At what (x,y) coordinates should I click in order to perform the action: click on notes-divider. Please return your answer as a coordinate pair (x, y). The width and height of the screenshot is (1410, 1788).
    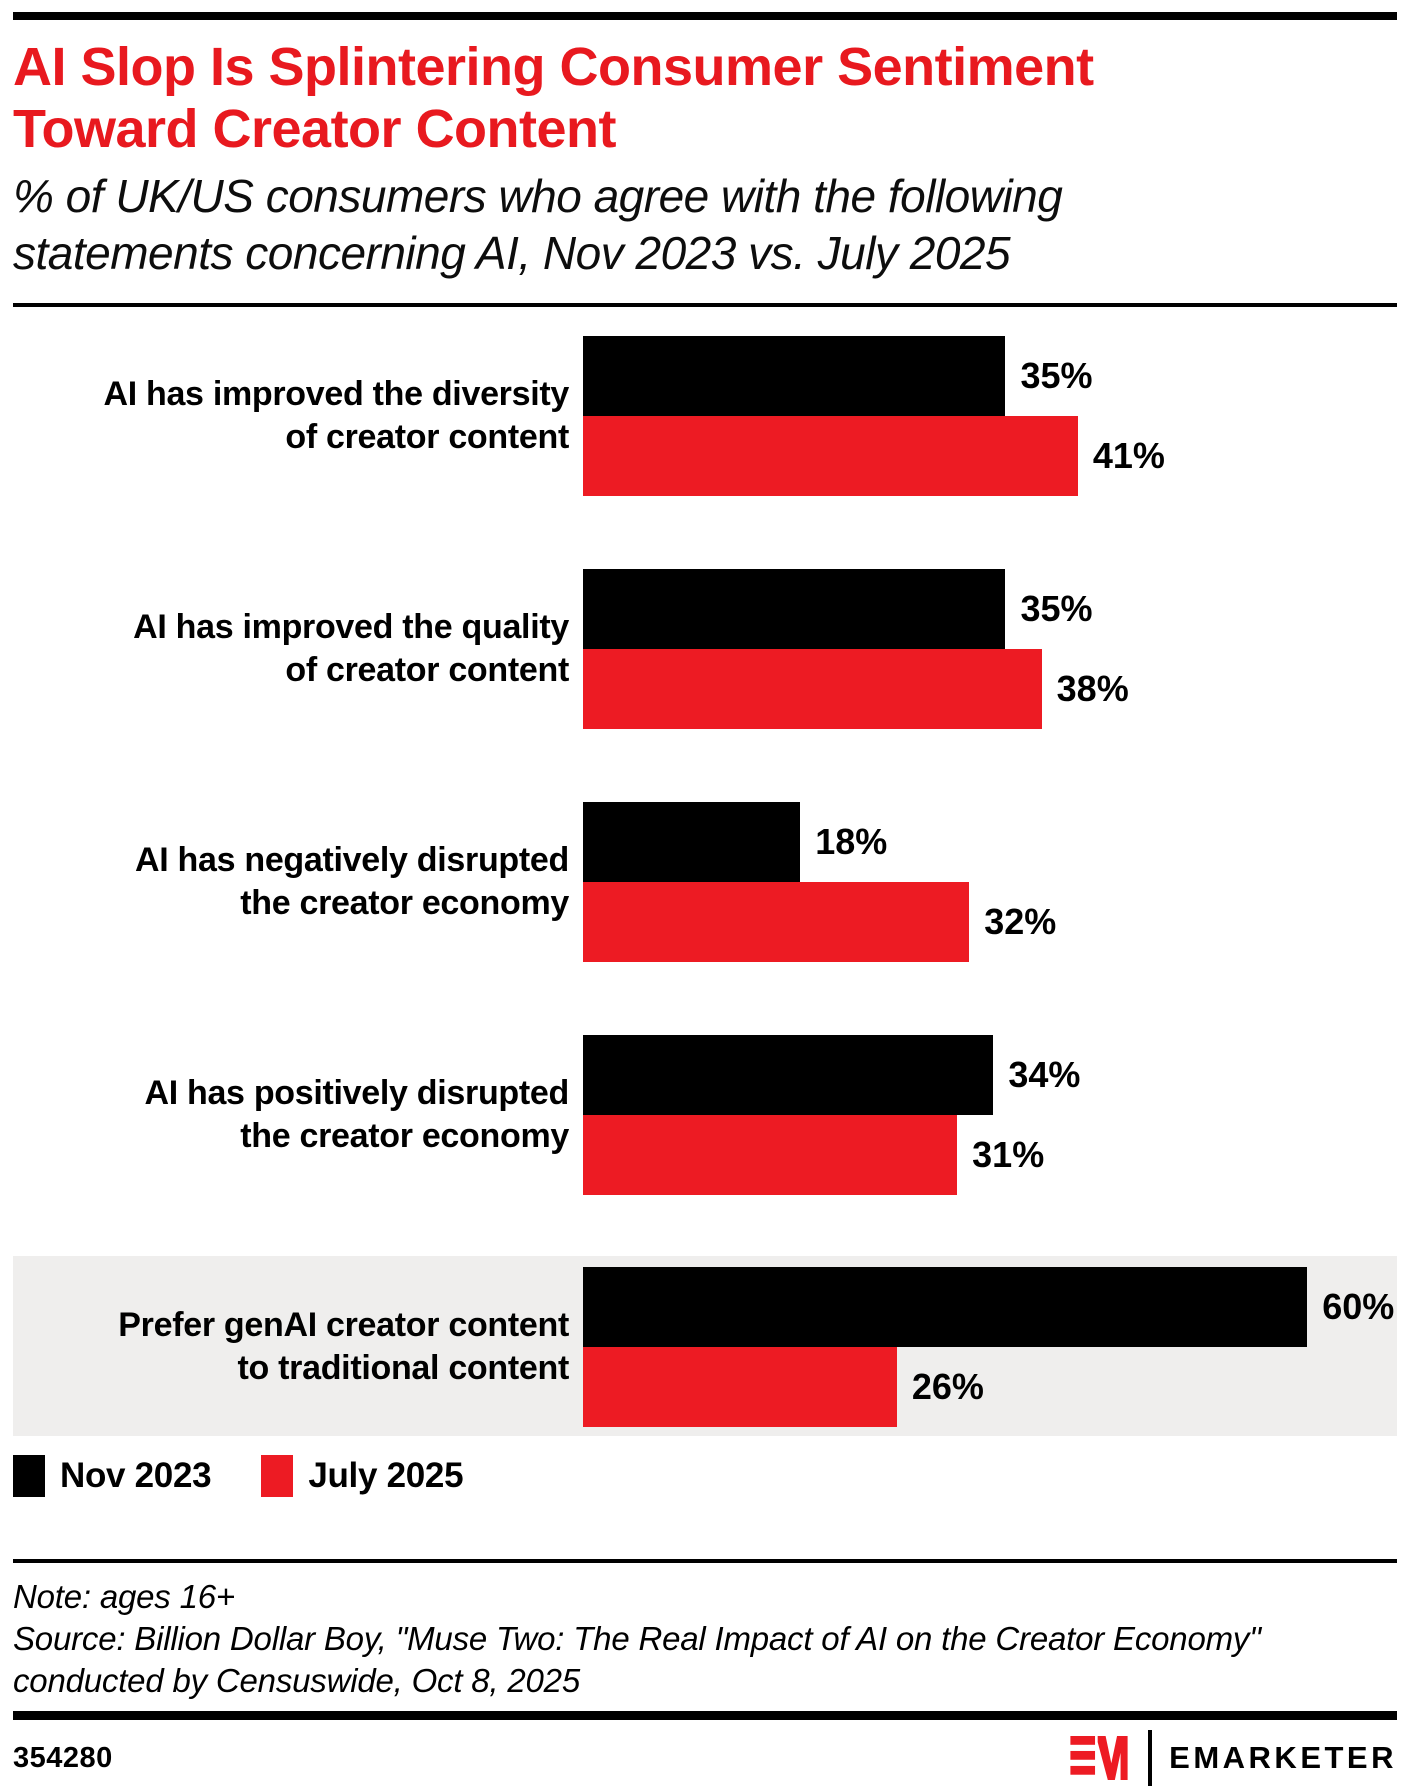
    Looking at the image, I should click on (705, 1561).